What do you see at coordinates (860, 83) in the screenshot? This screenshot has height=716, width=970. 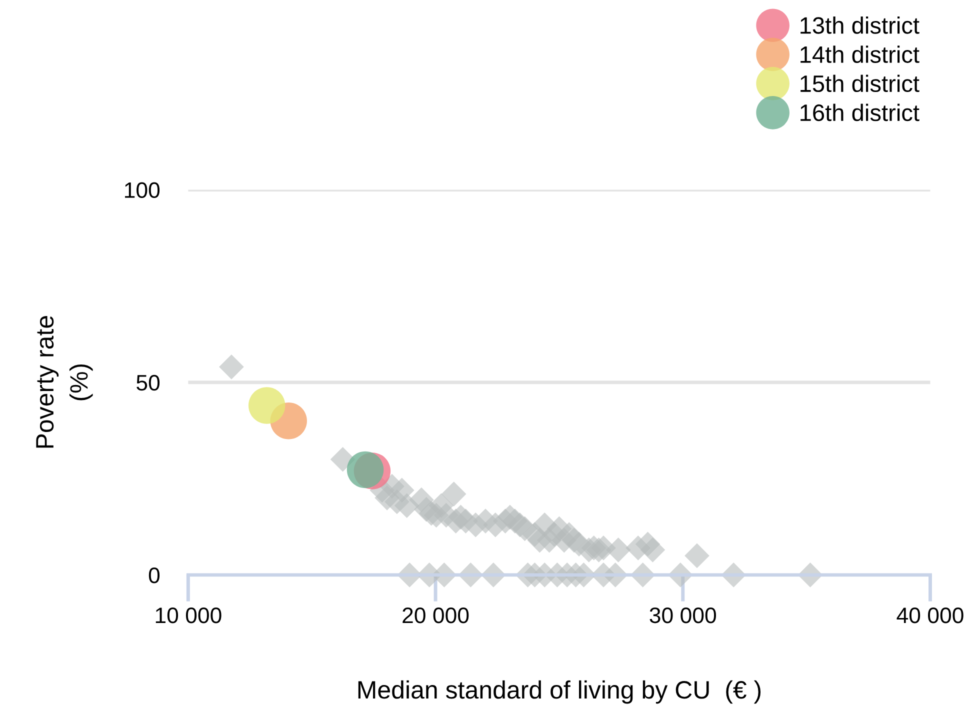 I see `legend-label: 15th district` at bounding box center [860, 83].